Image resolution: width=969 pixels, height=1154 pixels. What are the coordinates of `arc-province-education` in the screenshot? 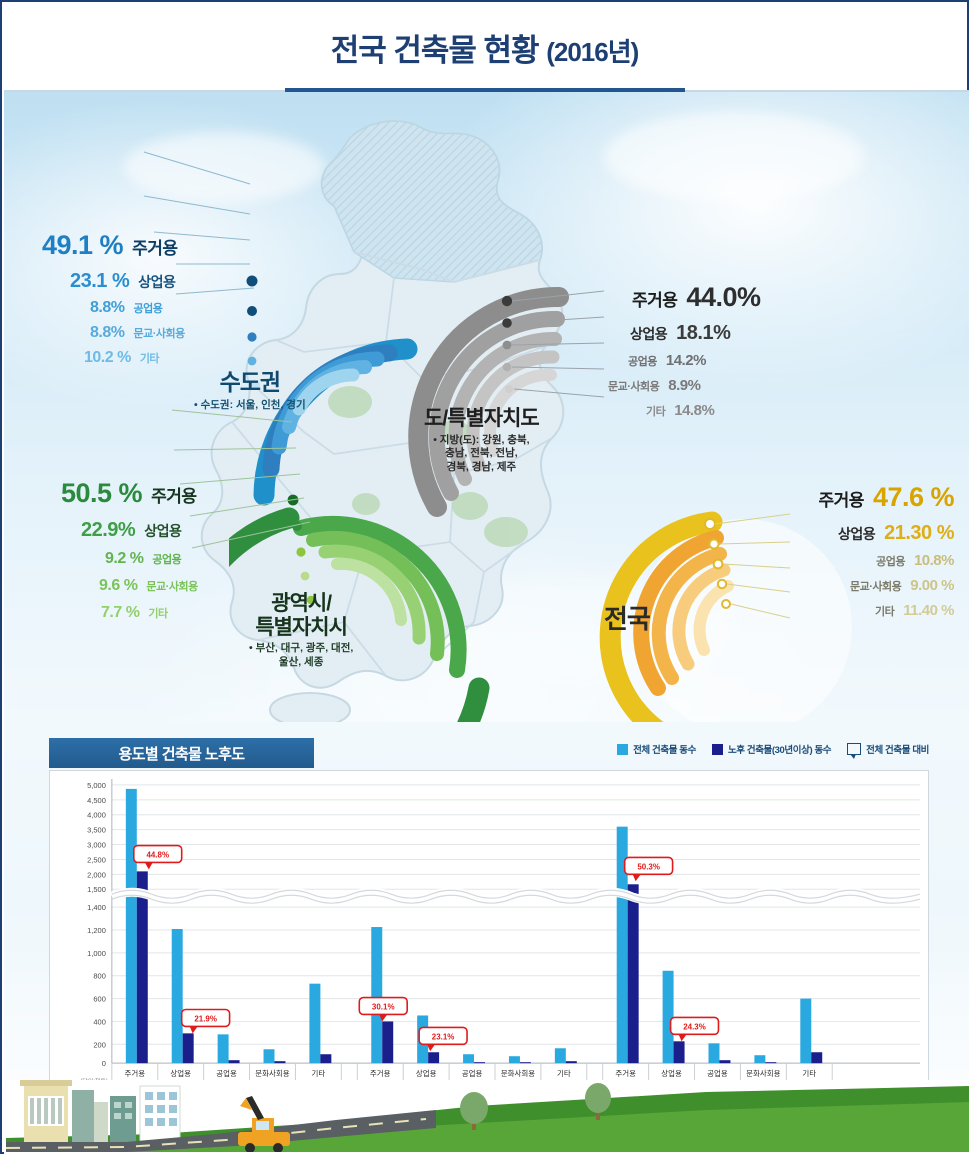 It's located at (513, 411).